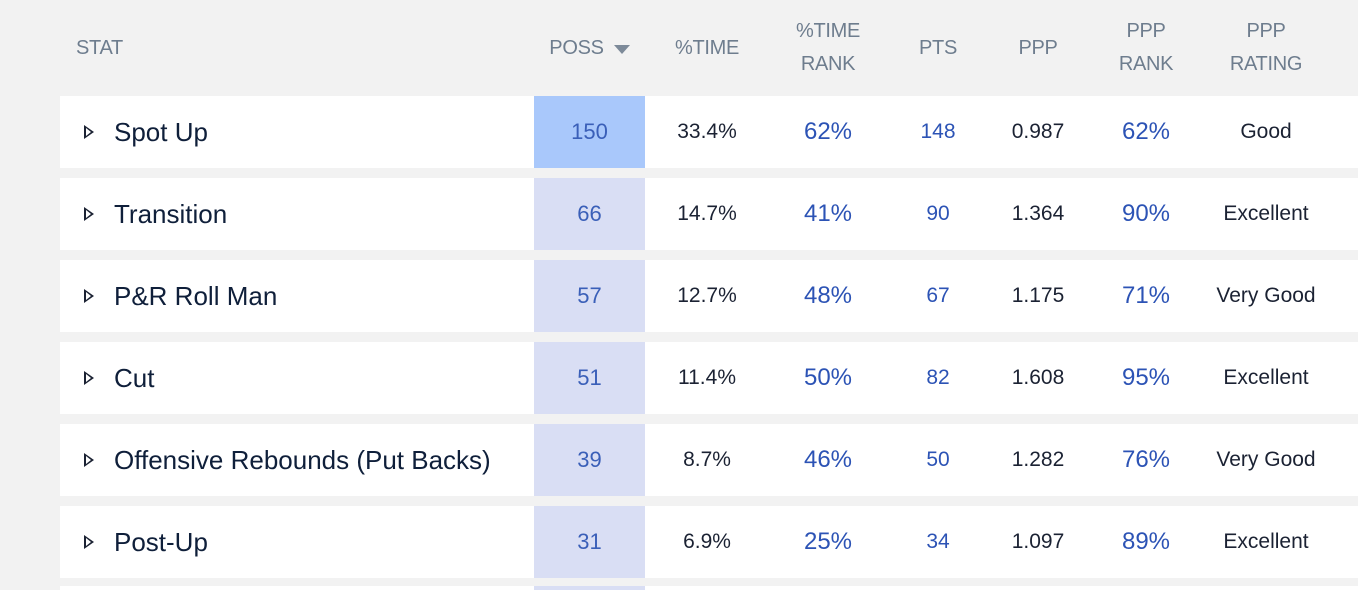  I want to click on stat-name: P&R Roll Man, so click(324, 296).